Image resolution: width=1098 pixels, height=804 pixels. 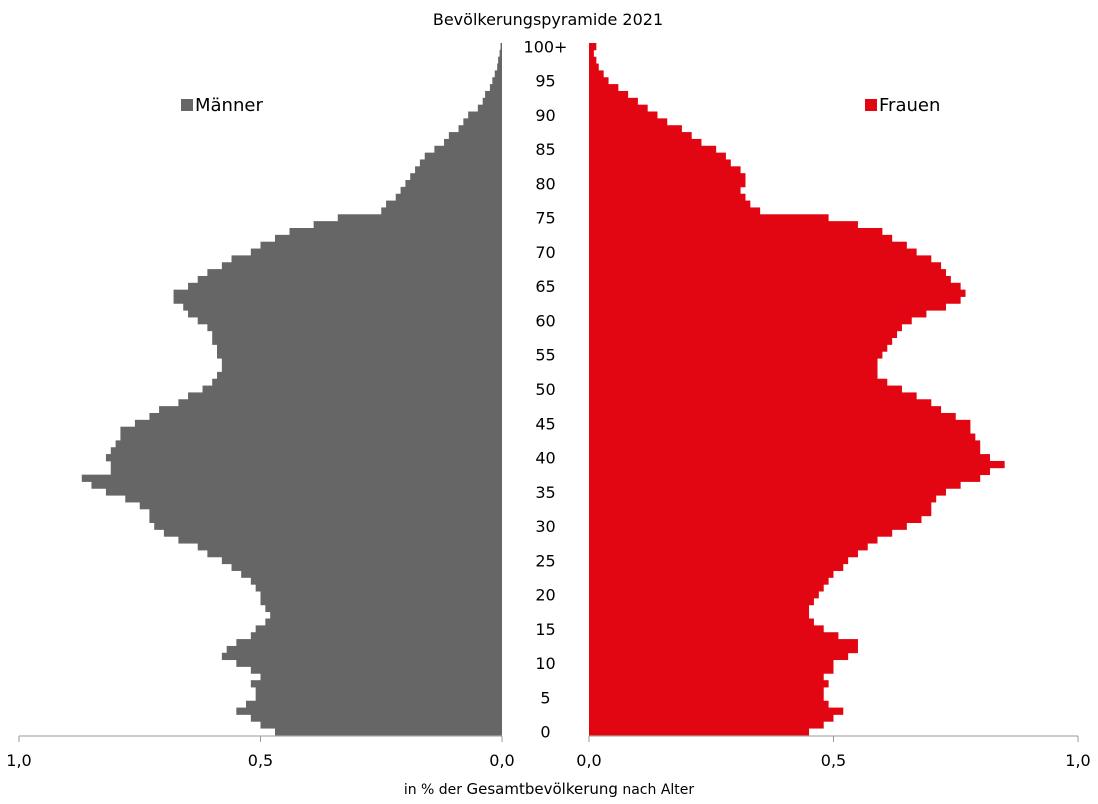 What do you see at coordinates (187, 105) in the screenshot?
I see `legend-men-swatch` at bounding box center [187, 105].